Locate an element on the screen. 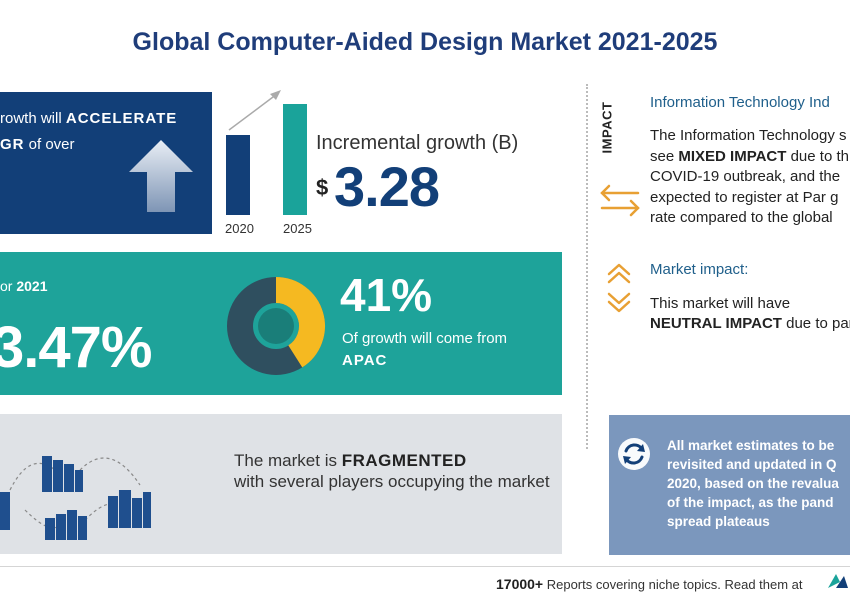 The width and height of the screenshot is (850, 600). region-name: APAC is located at coordinates (365, 360).